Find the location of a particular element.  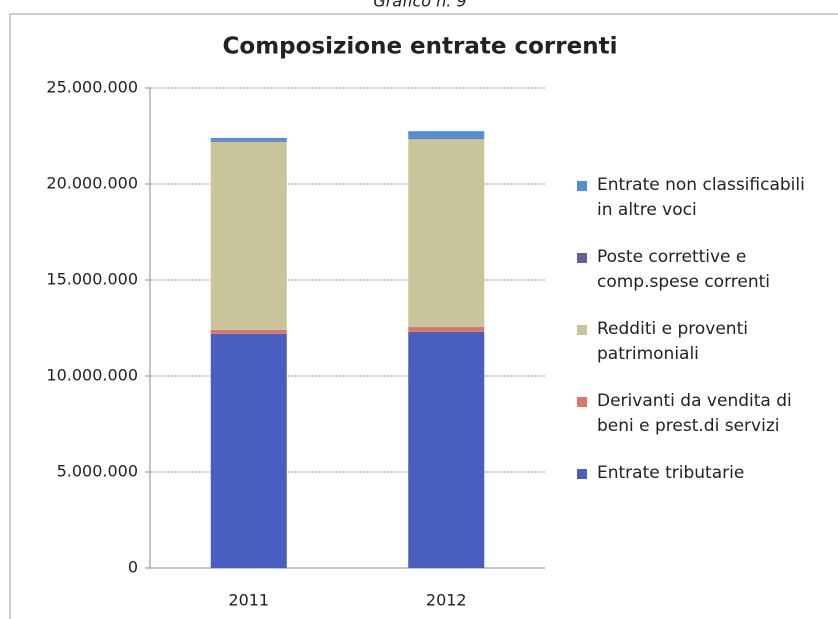

legend-entry: Poste correttive e comp.spese correnti is located at coordinates (699, 270).